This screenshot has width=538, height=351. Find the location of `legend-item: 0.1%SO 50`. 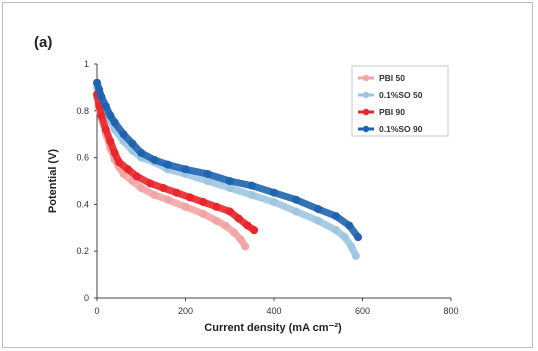

legend-item: 0.1%SO 50 is located at coordinates (390, 95).